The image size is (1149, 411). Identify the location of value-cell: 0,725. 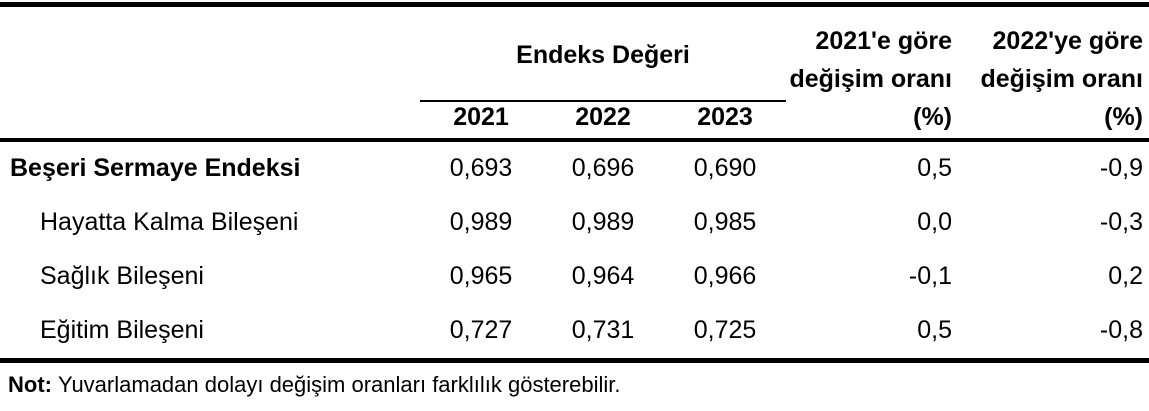
(725, 330).